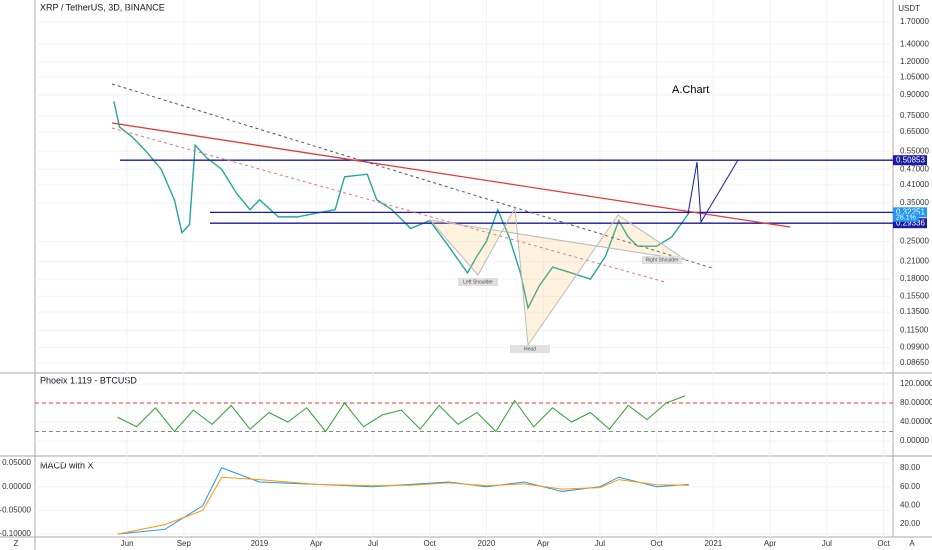 This screenshot has height=550, width=932. I want to click on y-tick-label: 0.65000, so click(914, 131).